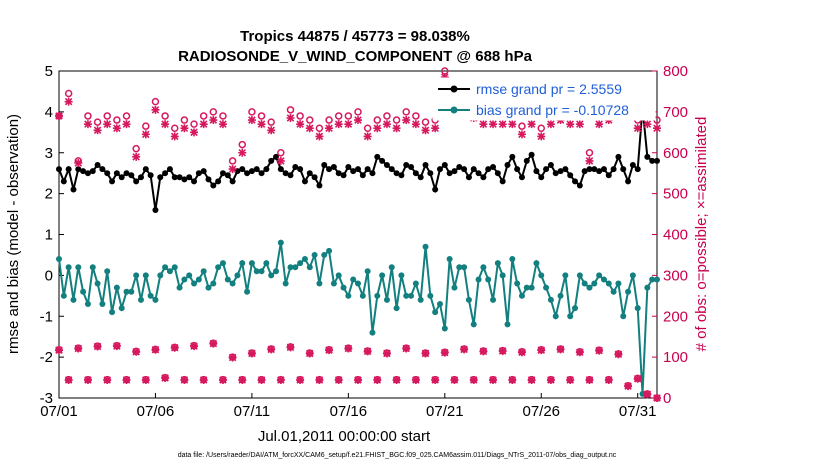  I want to click on y-tick-label: 2, so click(49, 194).